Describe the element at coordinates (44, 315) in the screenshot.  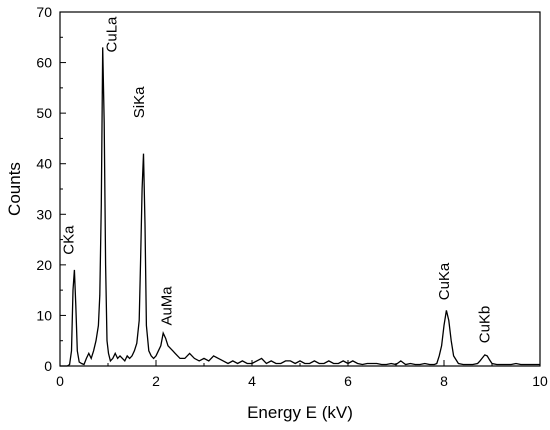
I see `y-tick-label: 10` at that location.